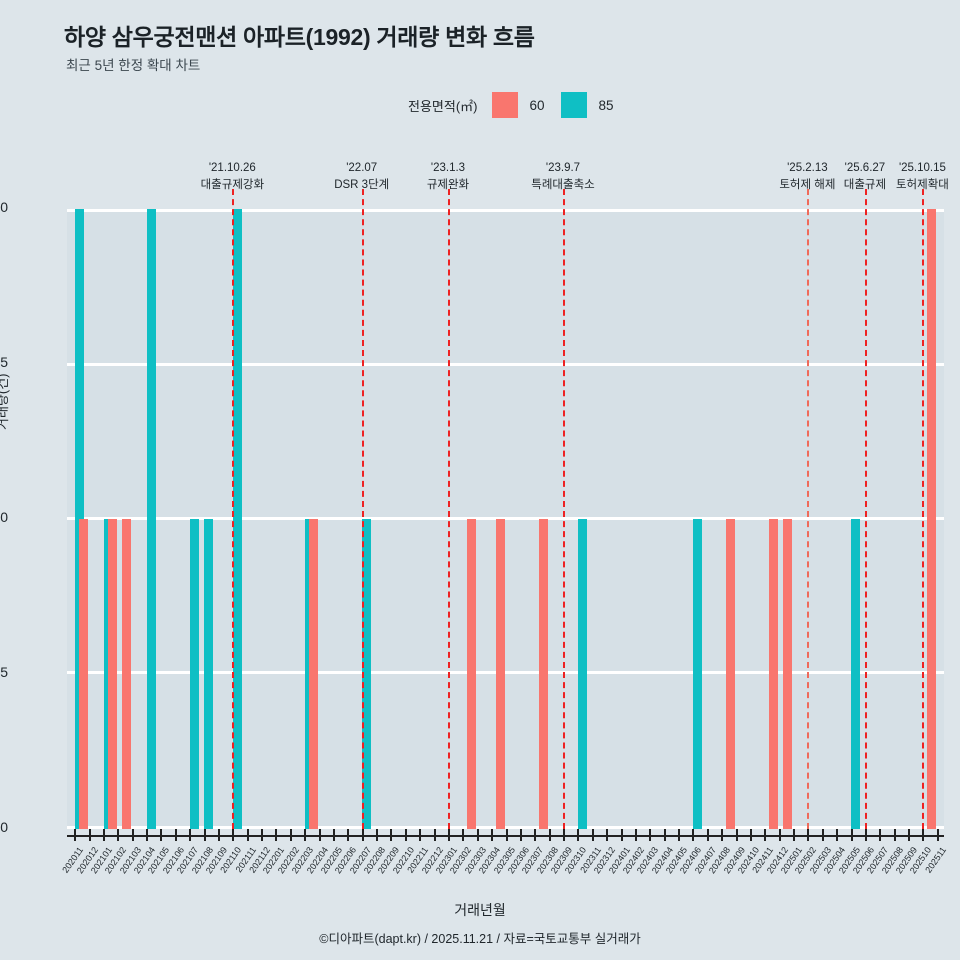  What do you see at coordinates (4, 672) in the screenshot?
I see `y-tick-label: 0.5` at bounding box center [4, 672].